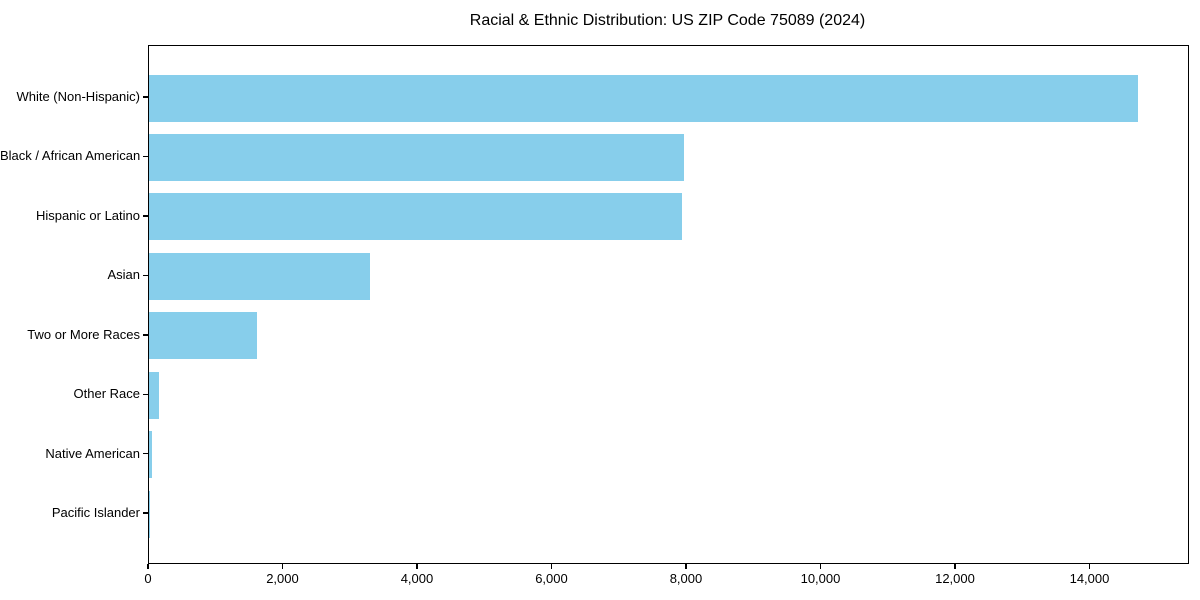 The height and width of the screenshot is (600, 1200). I want to click on x-tick-label-14000: 14,000, so click(1089, 578).